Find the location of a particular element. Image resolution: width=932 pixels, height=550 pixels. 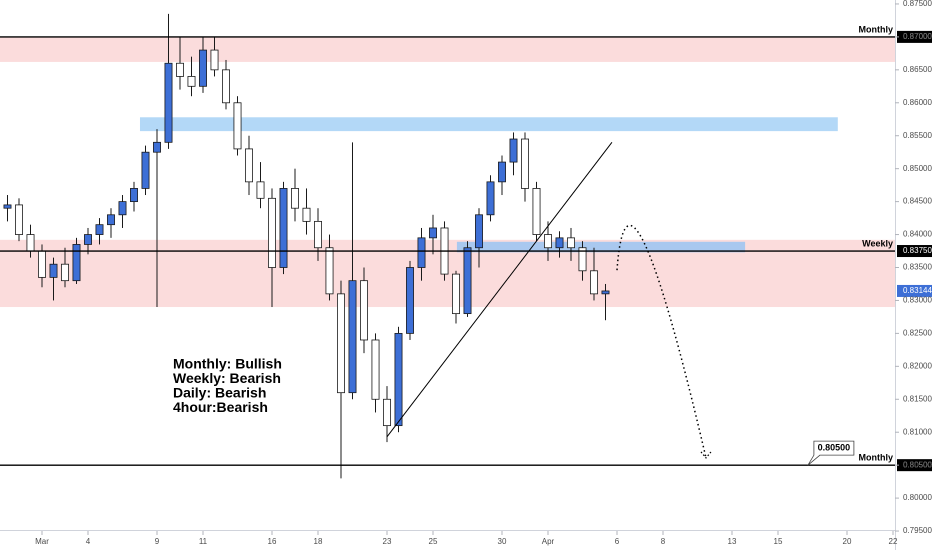

annotation-line: Monthly: Bullish is located at coordinates (227, 364).